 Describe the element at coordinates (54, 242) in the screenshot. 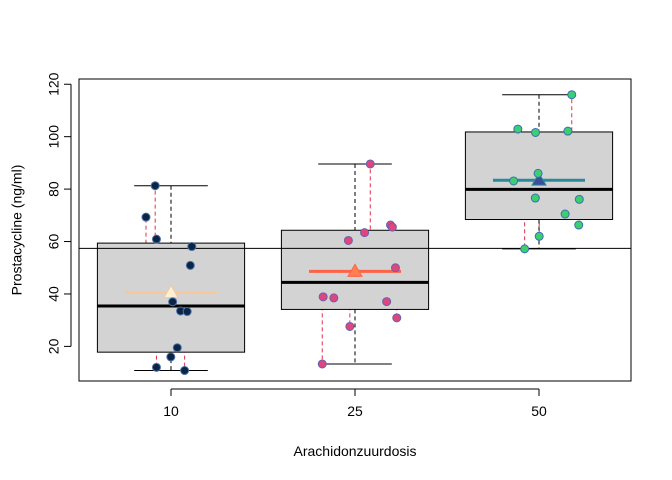

I see `y-tick-label-60: 60` at that location.